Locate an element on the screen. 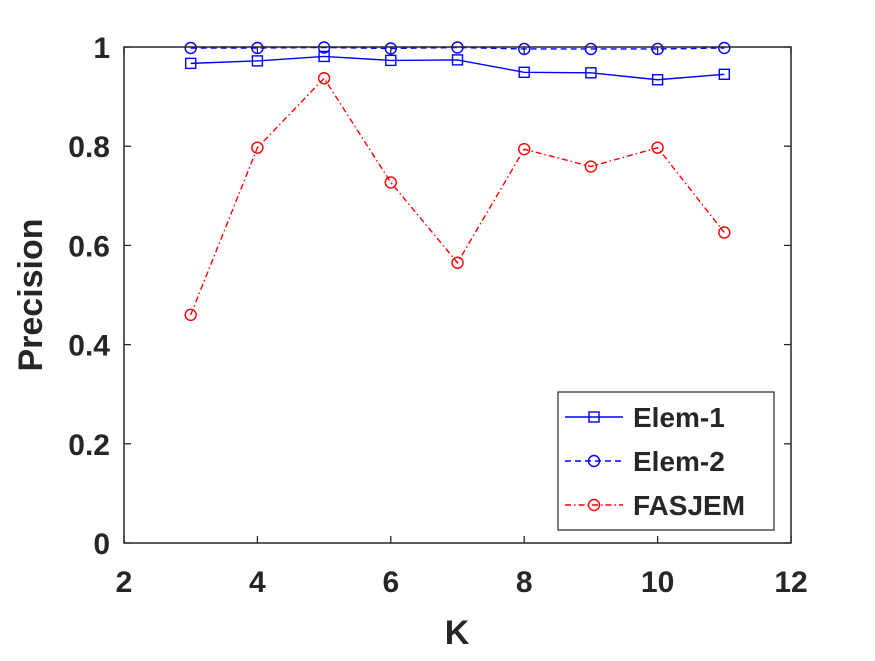 This screenshot has width=875, height=661. legend-label: Elem-2 is located at coordinates (679, 461).